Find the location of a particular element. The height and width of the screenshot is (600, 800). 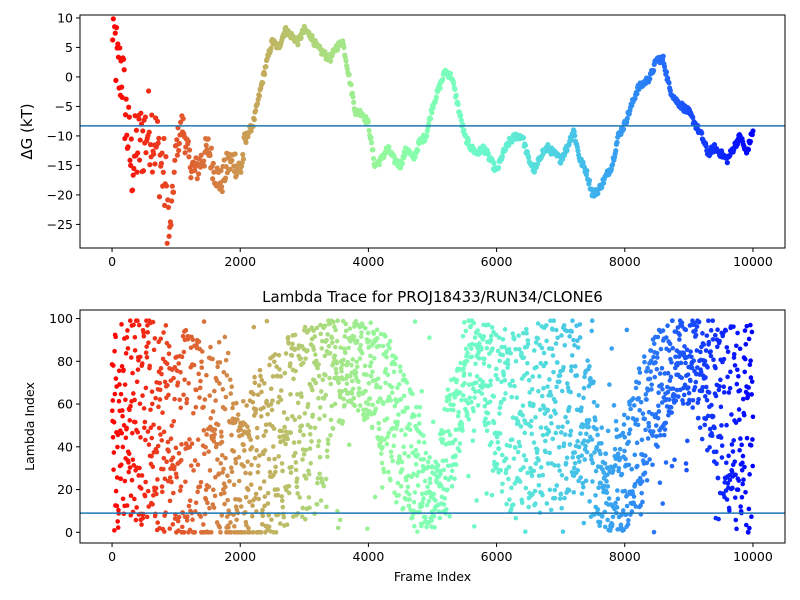

x-tick-label: 8000 is located at coordinates (625, 261).